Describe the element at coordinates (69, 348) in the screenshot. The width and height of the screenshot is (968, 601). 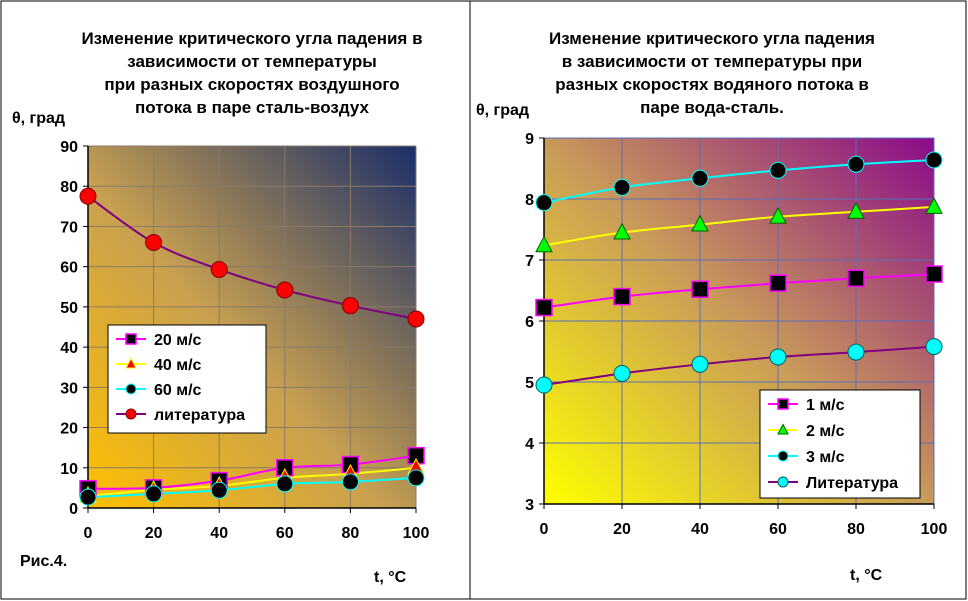
I see `l-y-tick-label-4: 40` at that location.